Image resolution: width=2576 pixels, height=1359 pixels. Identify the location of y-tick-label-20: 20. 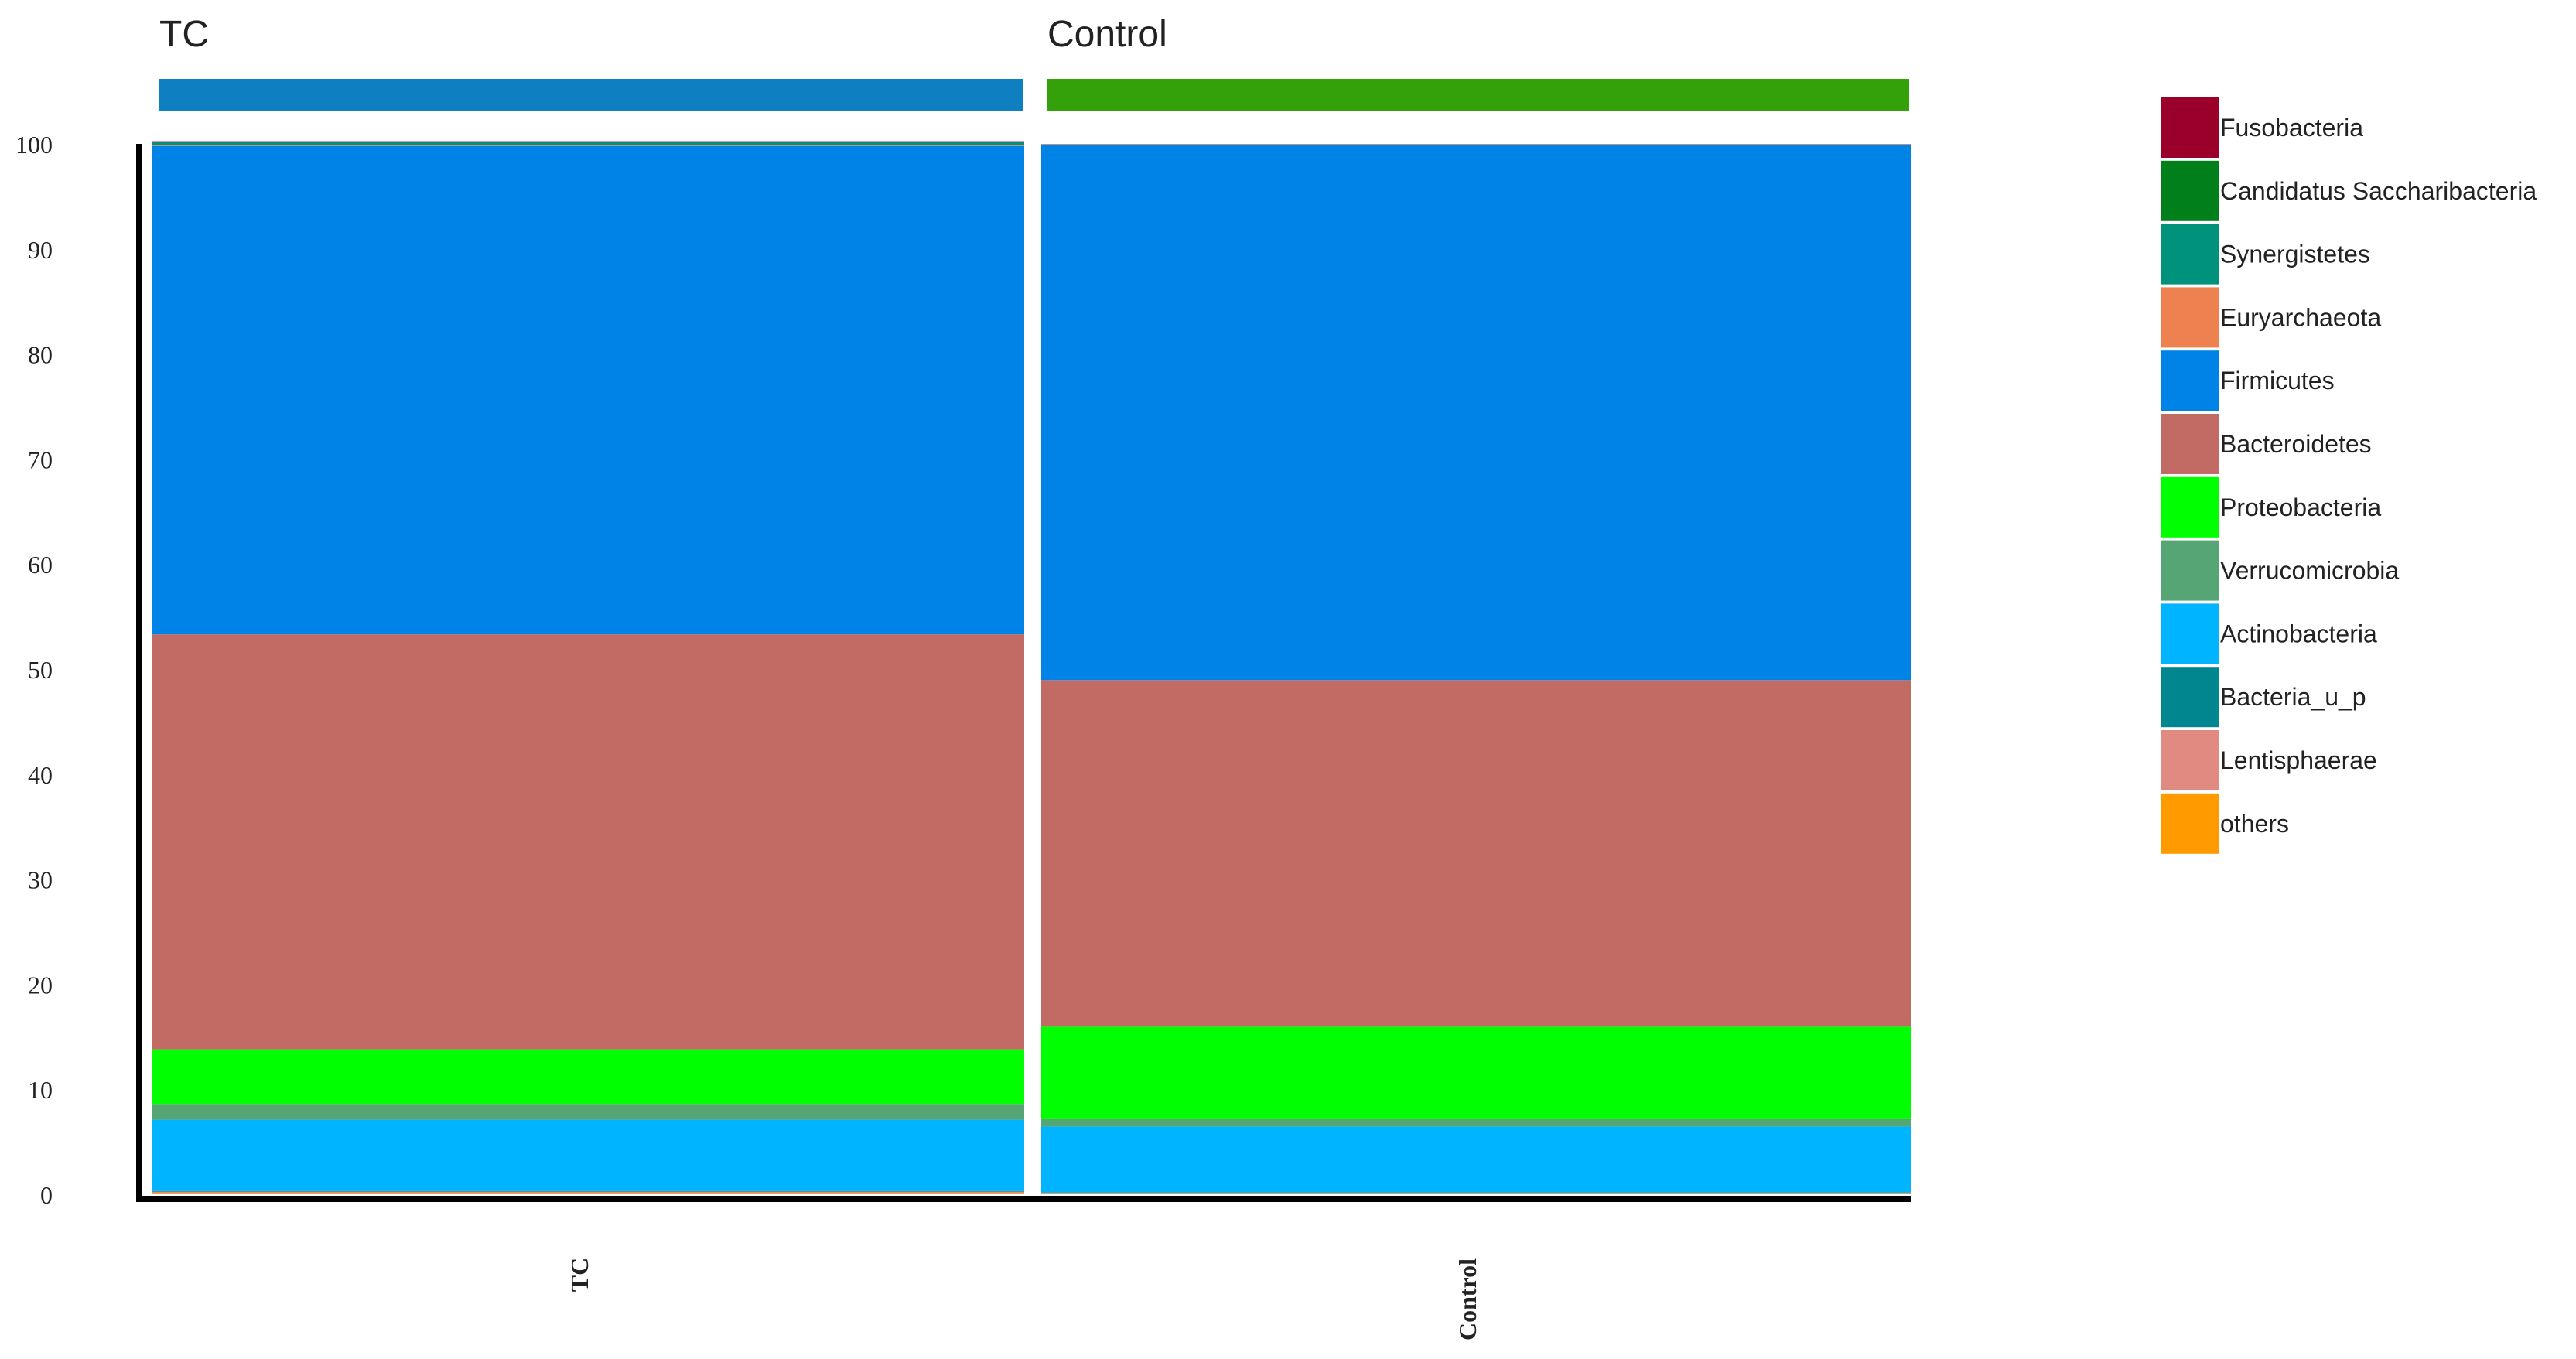
(40, 985).